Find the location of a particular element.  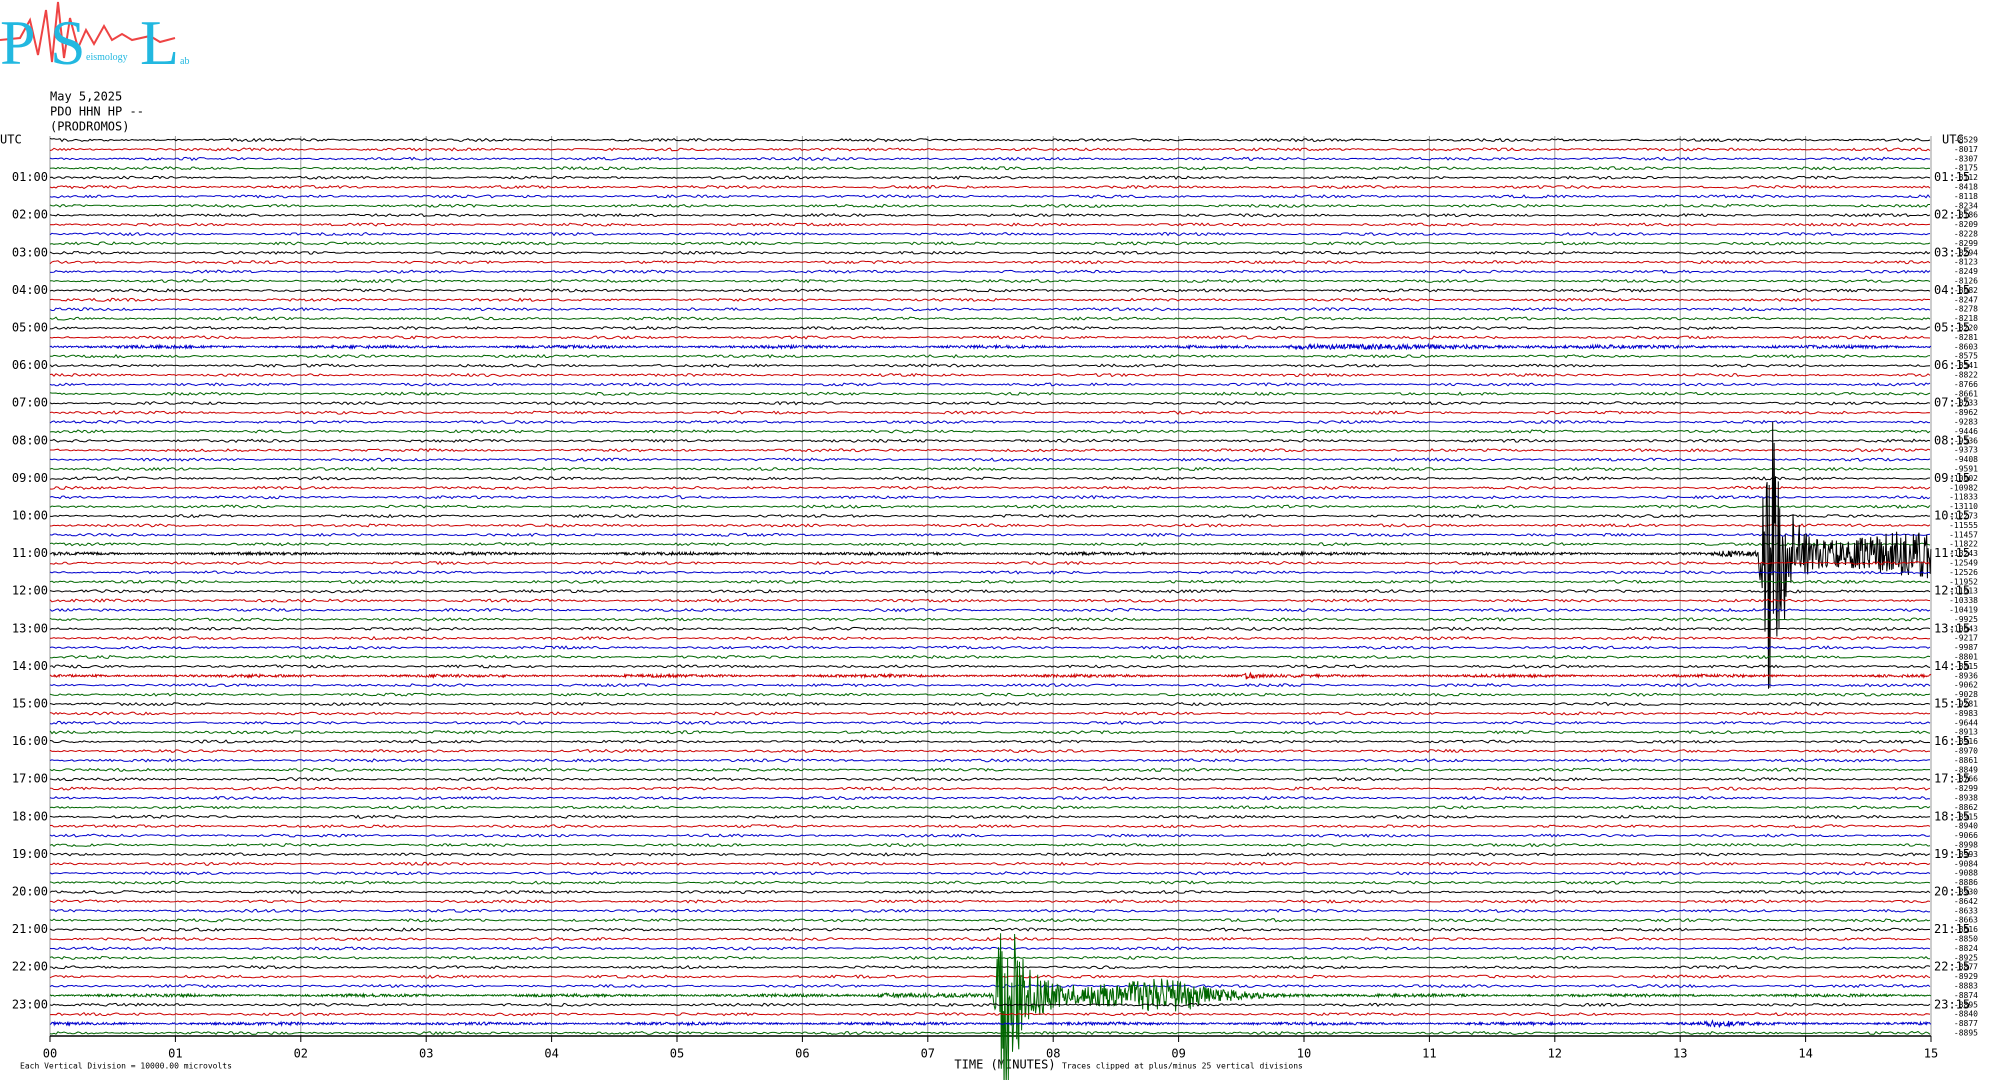

left-time-label: 06:00 is located at coordinates (30, 365).